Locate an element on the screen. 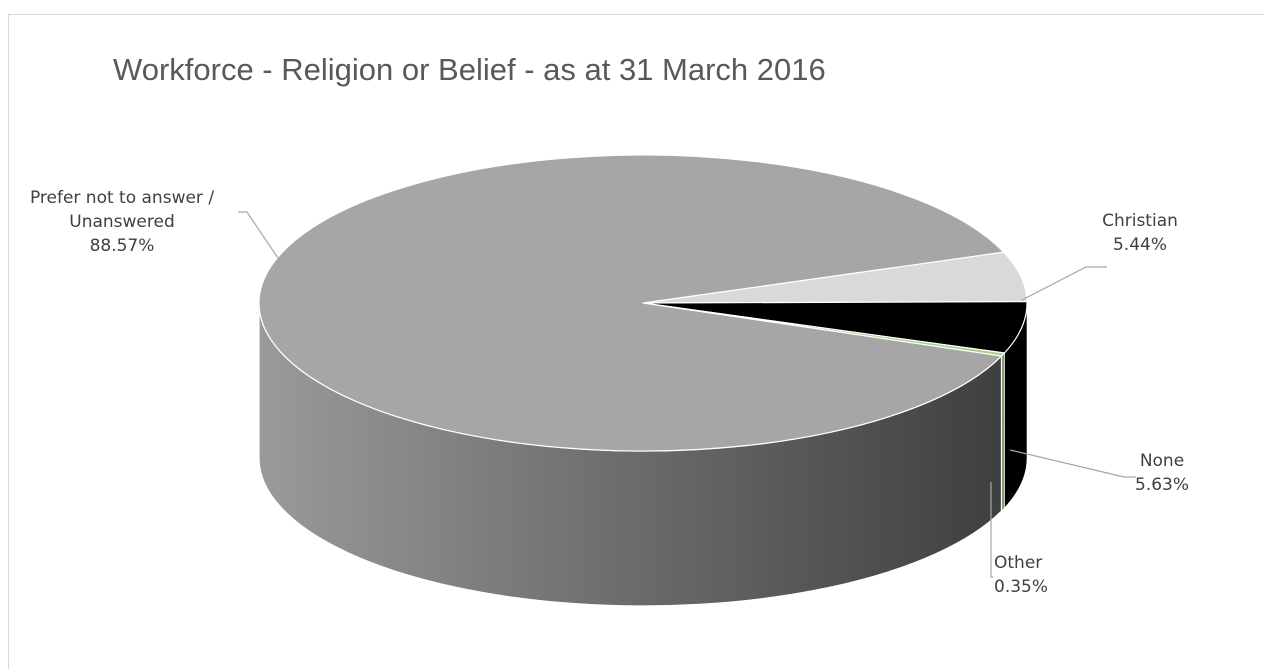 This screenshot has height=669, width=1269. leader-line-christian is located at coordinates (1064, 283).